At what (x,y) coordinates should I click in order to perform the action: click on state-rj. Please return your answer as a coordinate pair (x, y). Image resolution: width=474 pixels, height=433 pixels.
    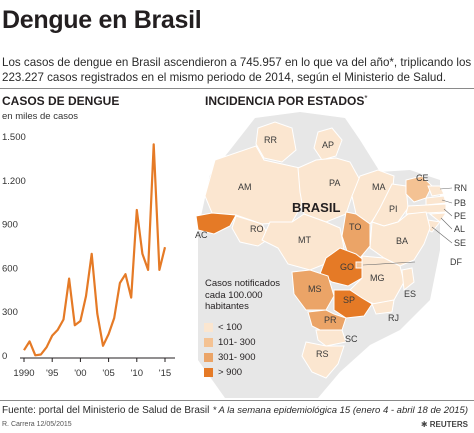
    Looking at the image, I should click on (383, 307).